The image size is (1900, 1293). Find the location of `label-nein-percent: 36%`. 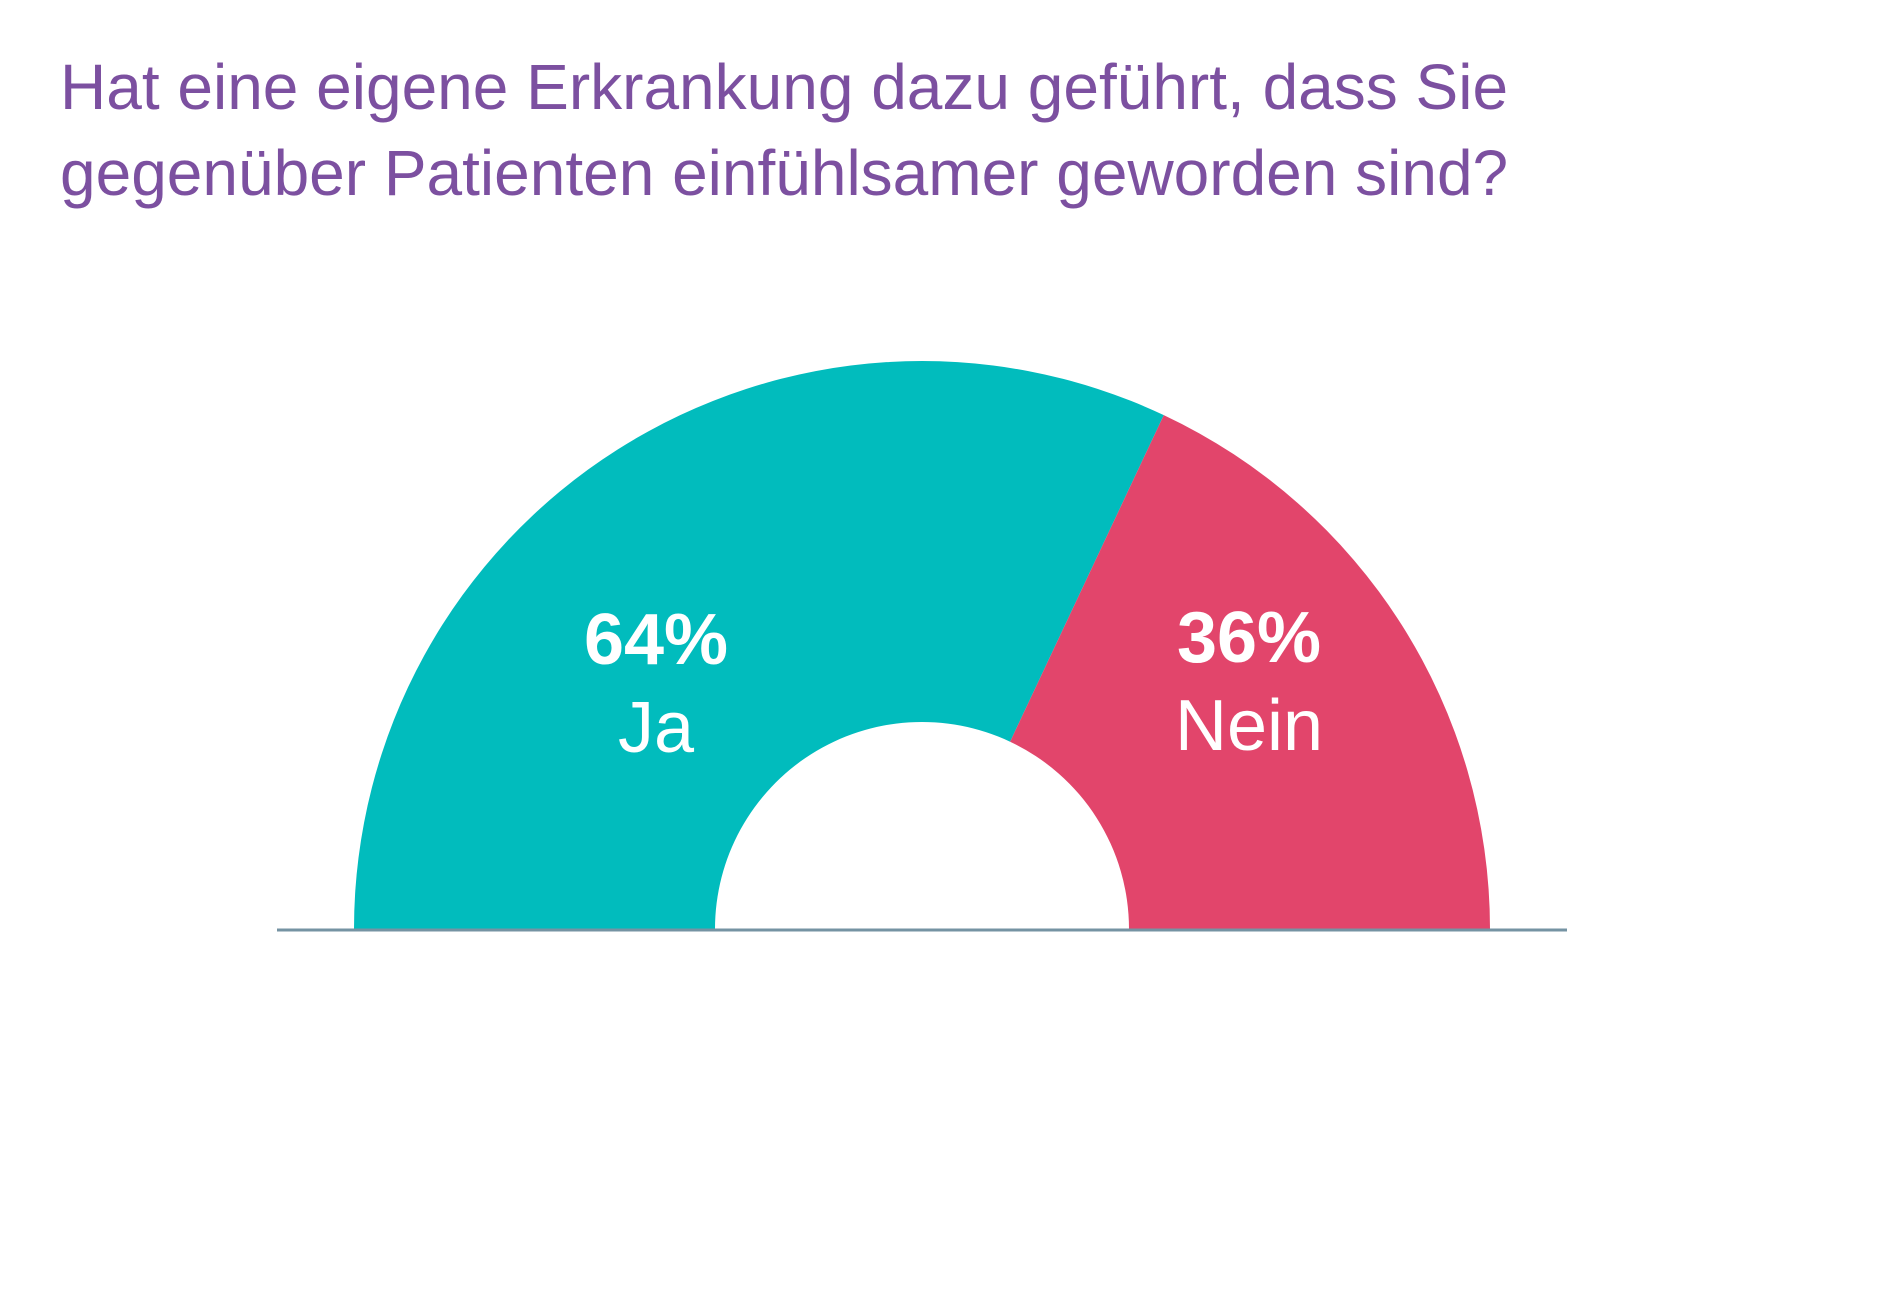

label-nein-percent: 36% is located at coordinates (1249, 638).